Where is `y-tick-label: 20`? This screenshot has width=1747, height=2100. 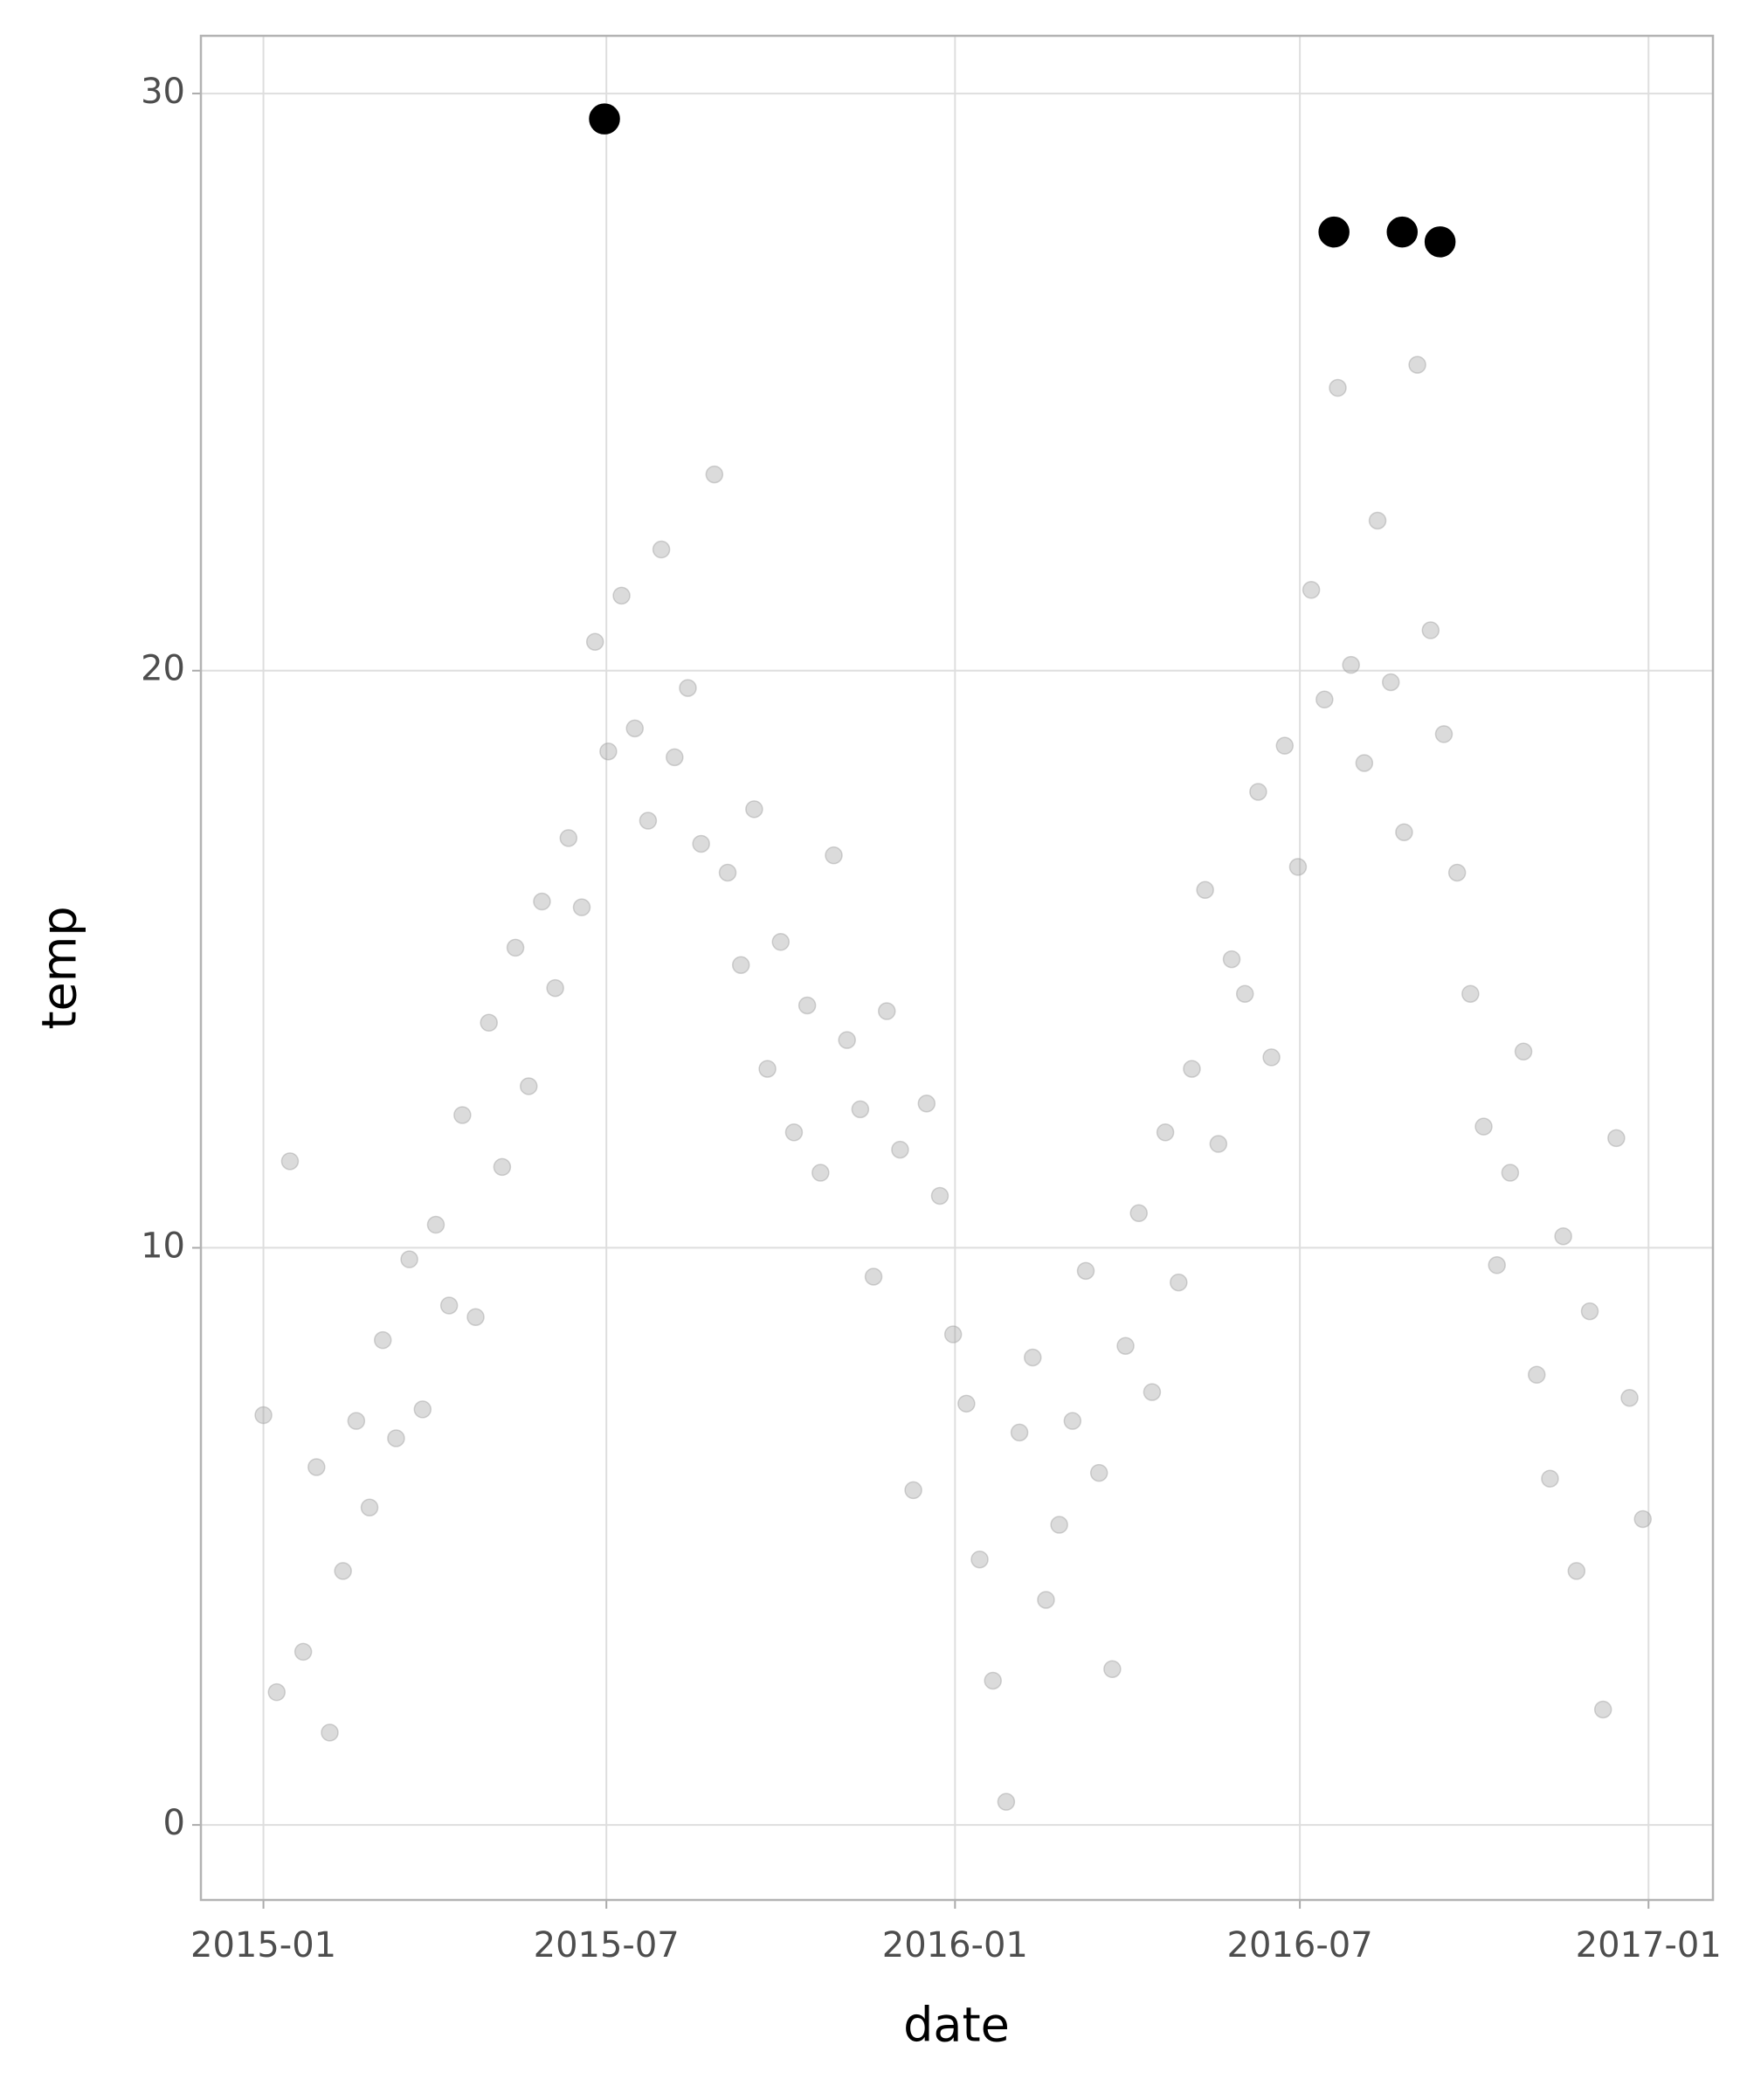
y-tick-label: 20 is located at coordinates (163, 669).